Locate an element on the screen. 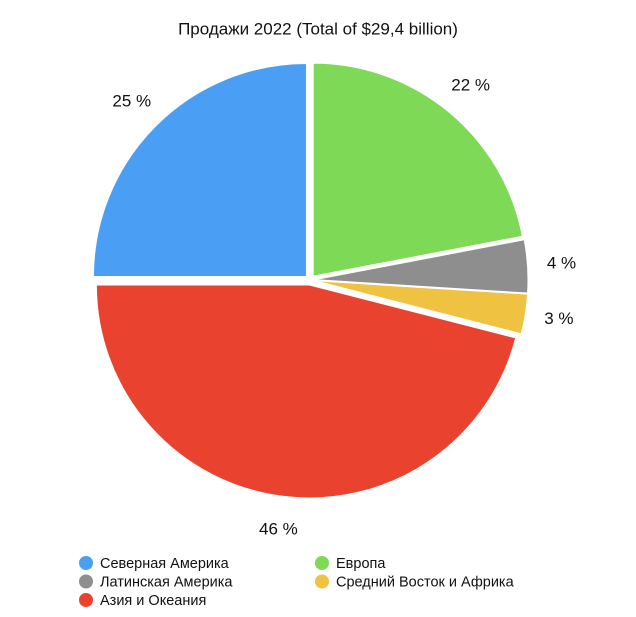 The width and height of the screenshot is (636, 617). legend-label: Северная Америка is located at coordinates (165, 564).